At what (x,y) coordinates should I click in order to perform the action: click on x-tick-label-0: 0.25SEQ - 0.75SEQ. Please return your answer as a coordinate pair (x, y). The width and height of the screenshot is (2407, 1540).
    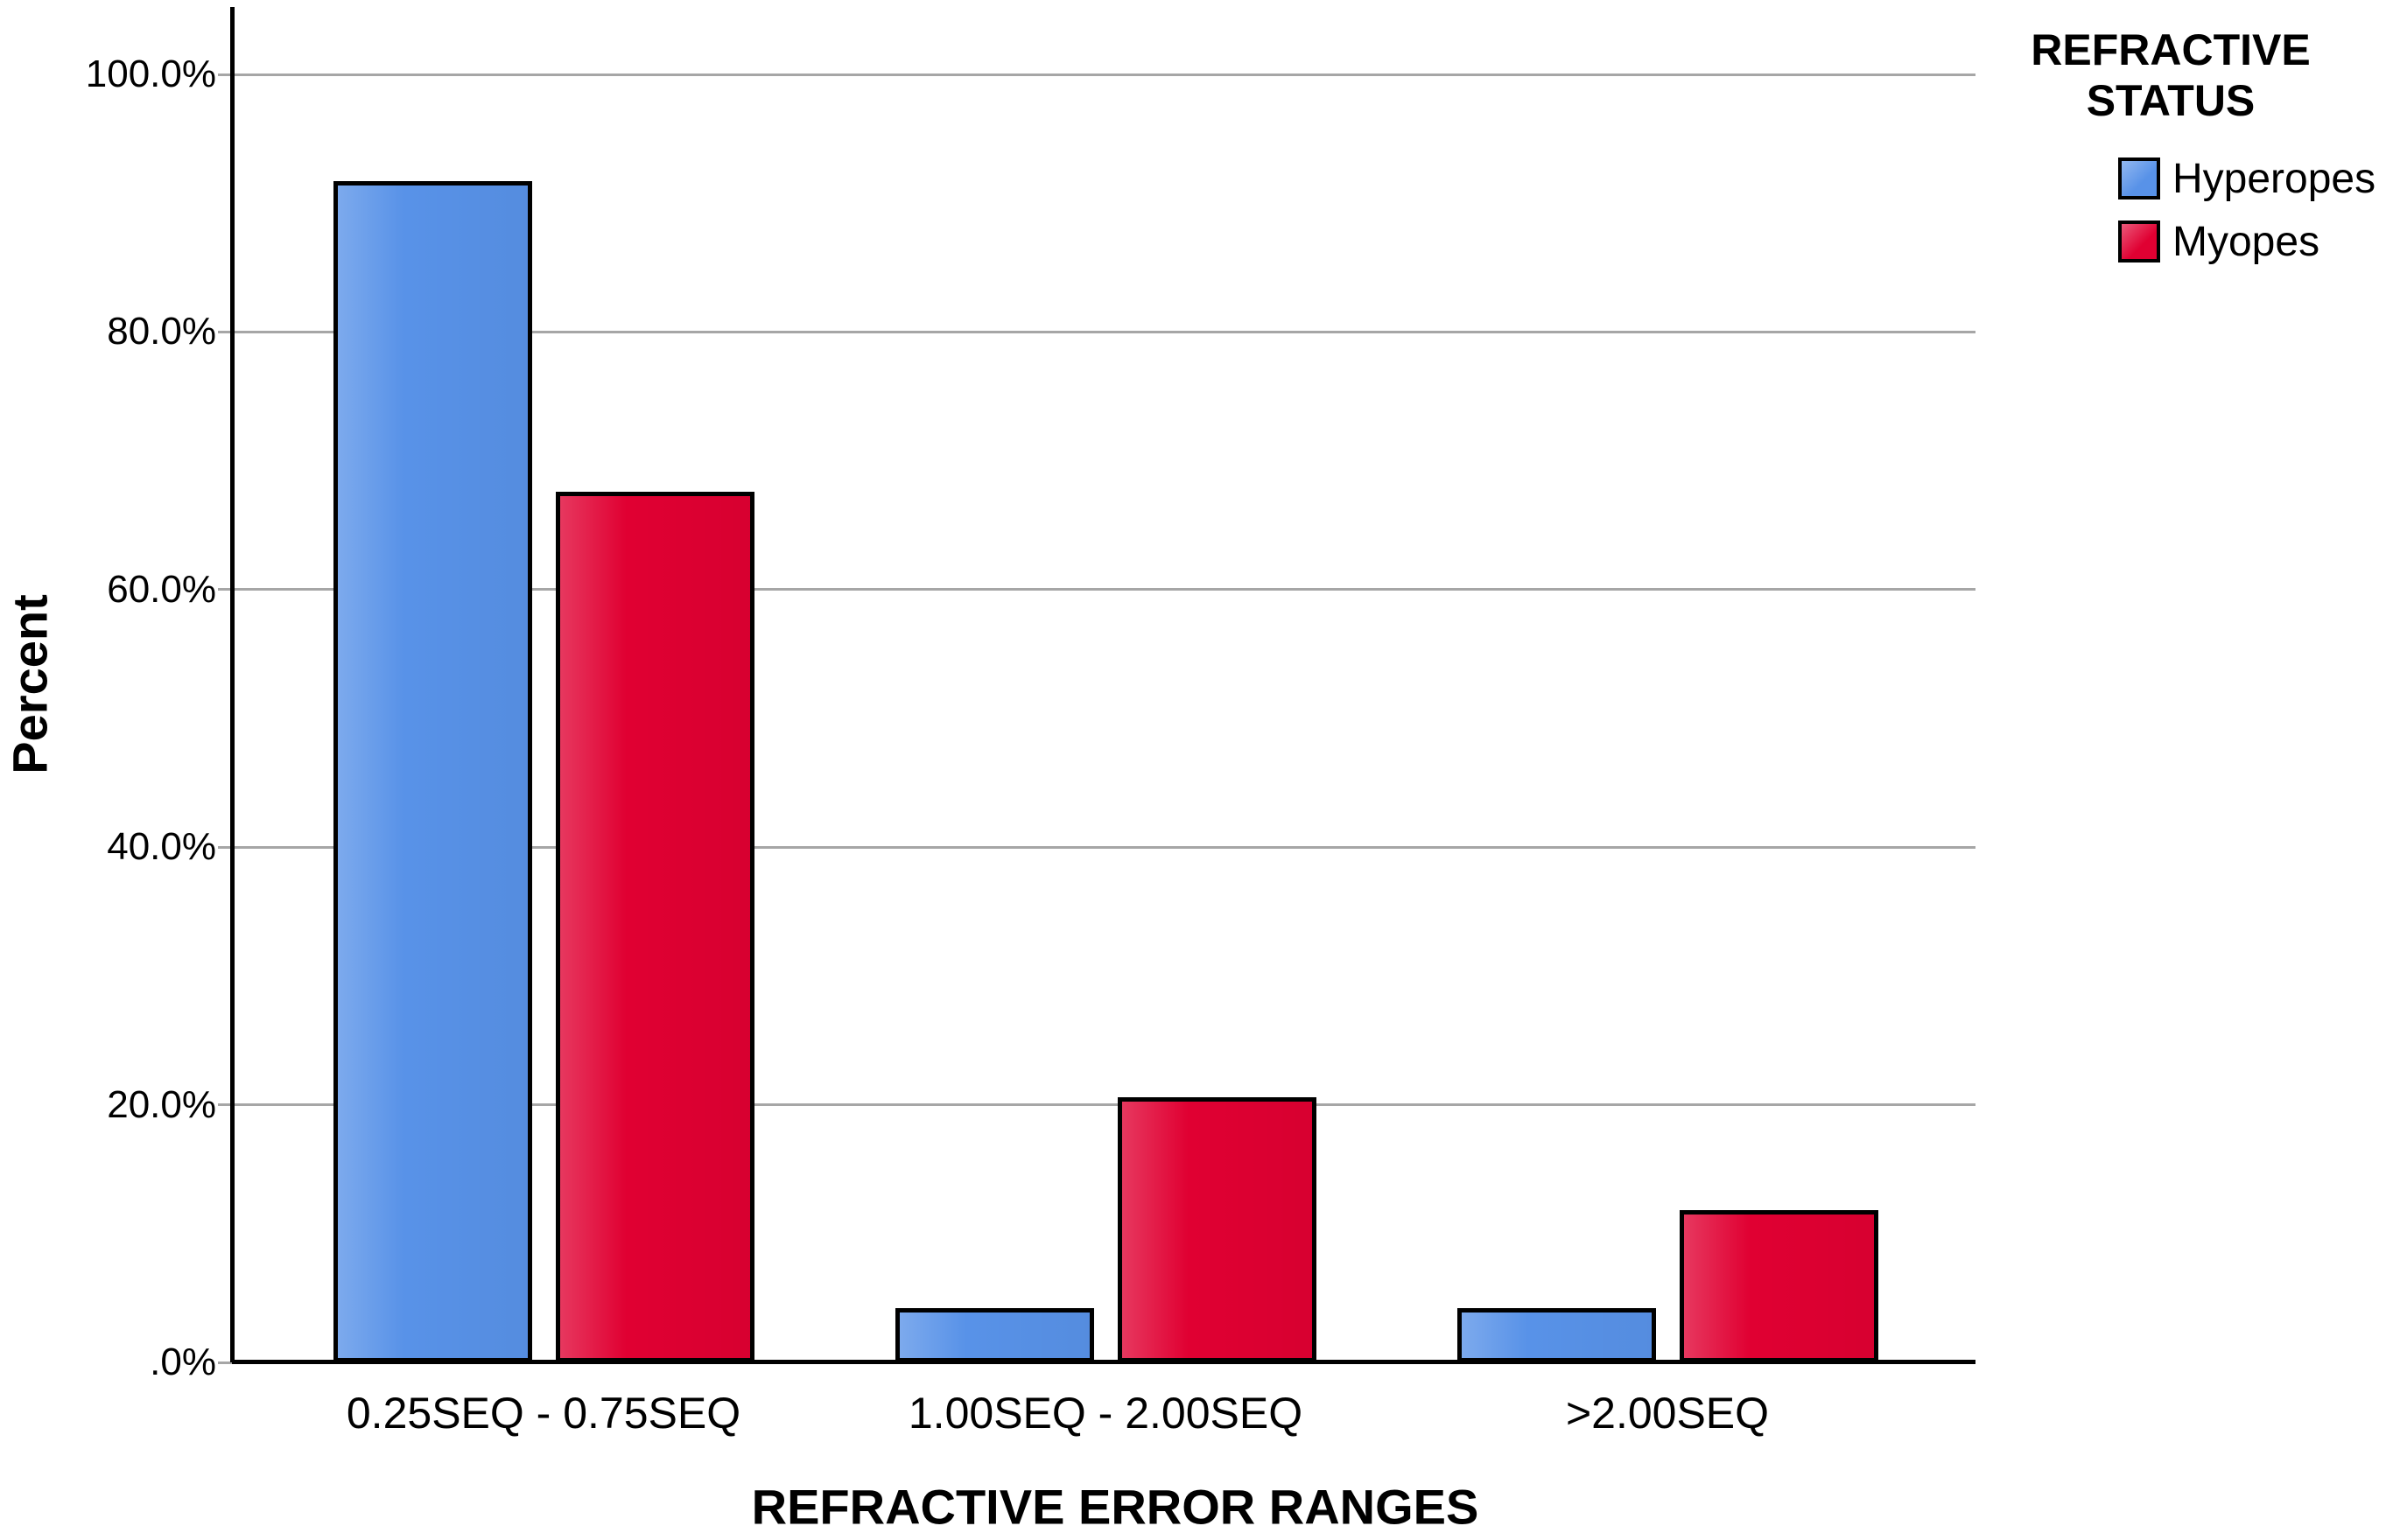
    Looking at the image, I should click on (543, 1413).